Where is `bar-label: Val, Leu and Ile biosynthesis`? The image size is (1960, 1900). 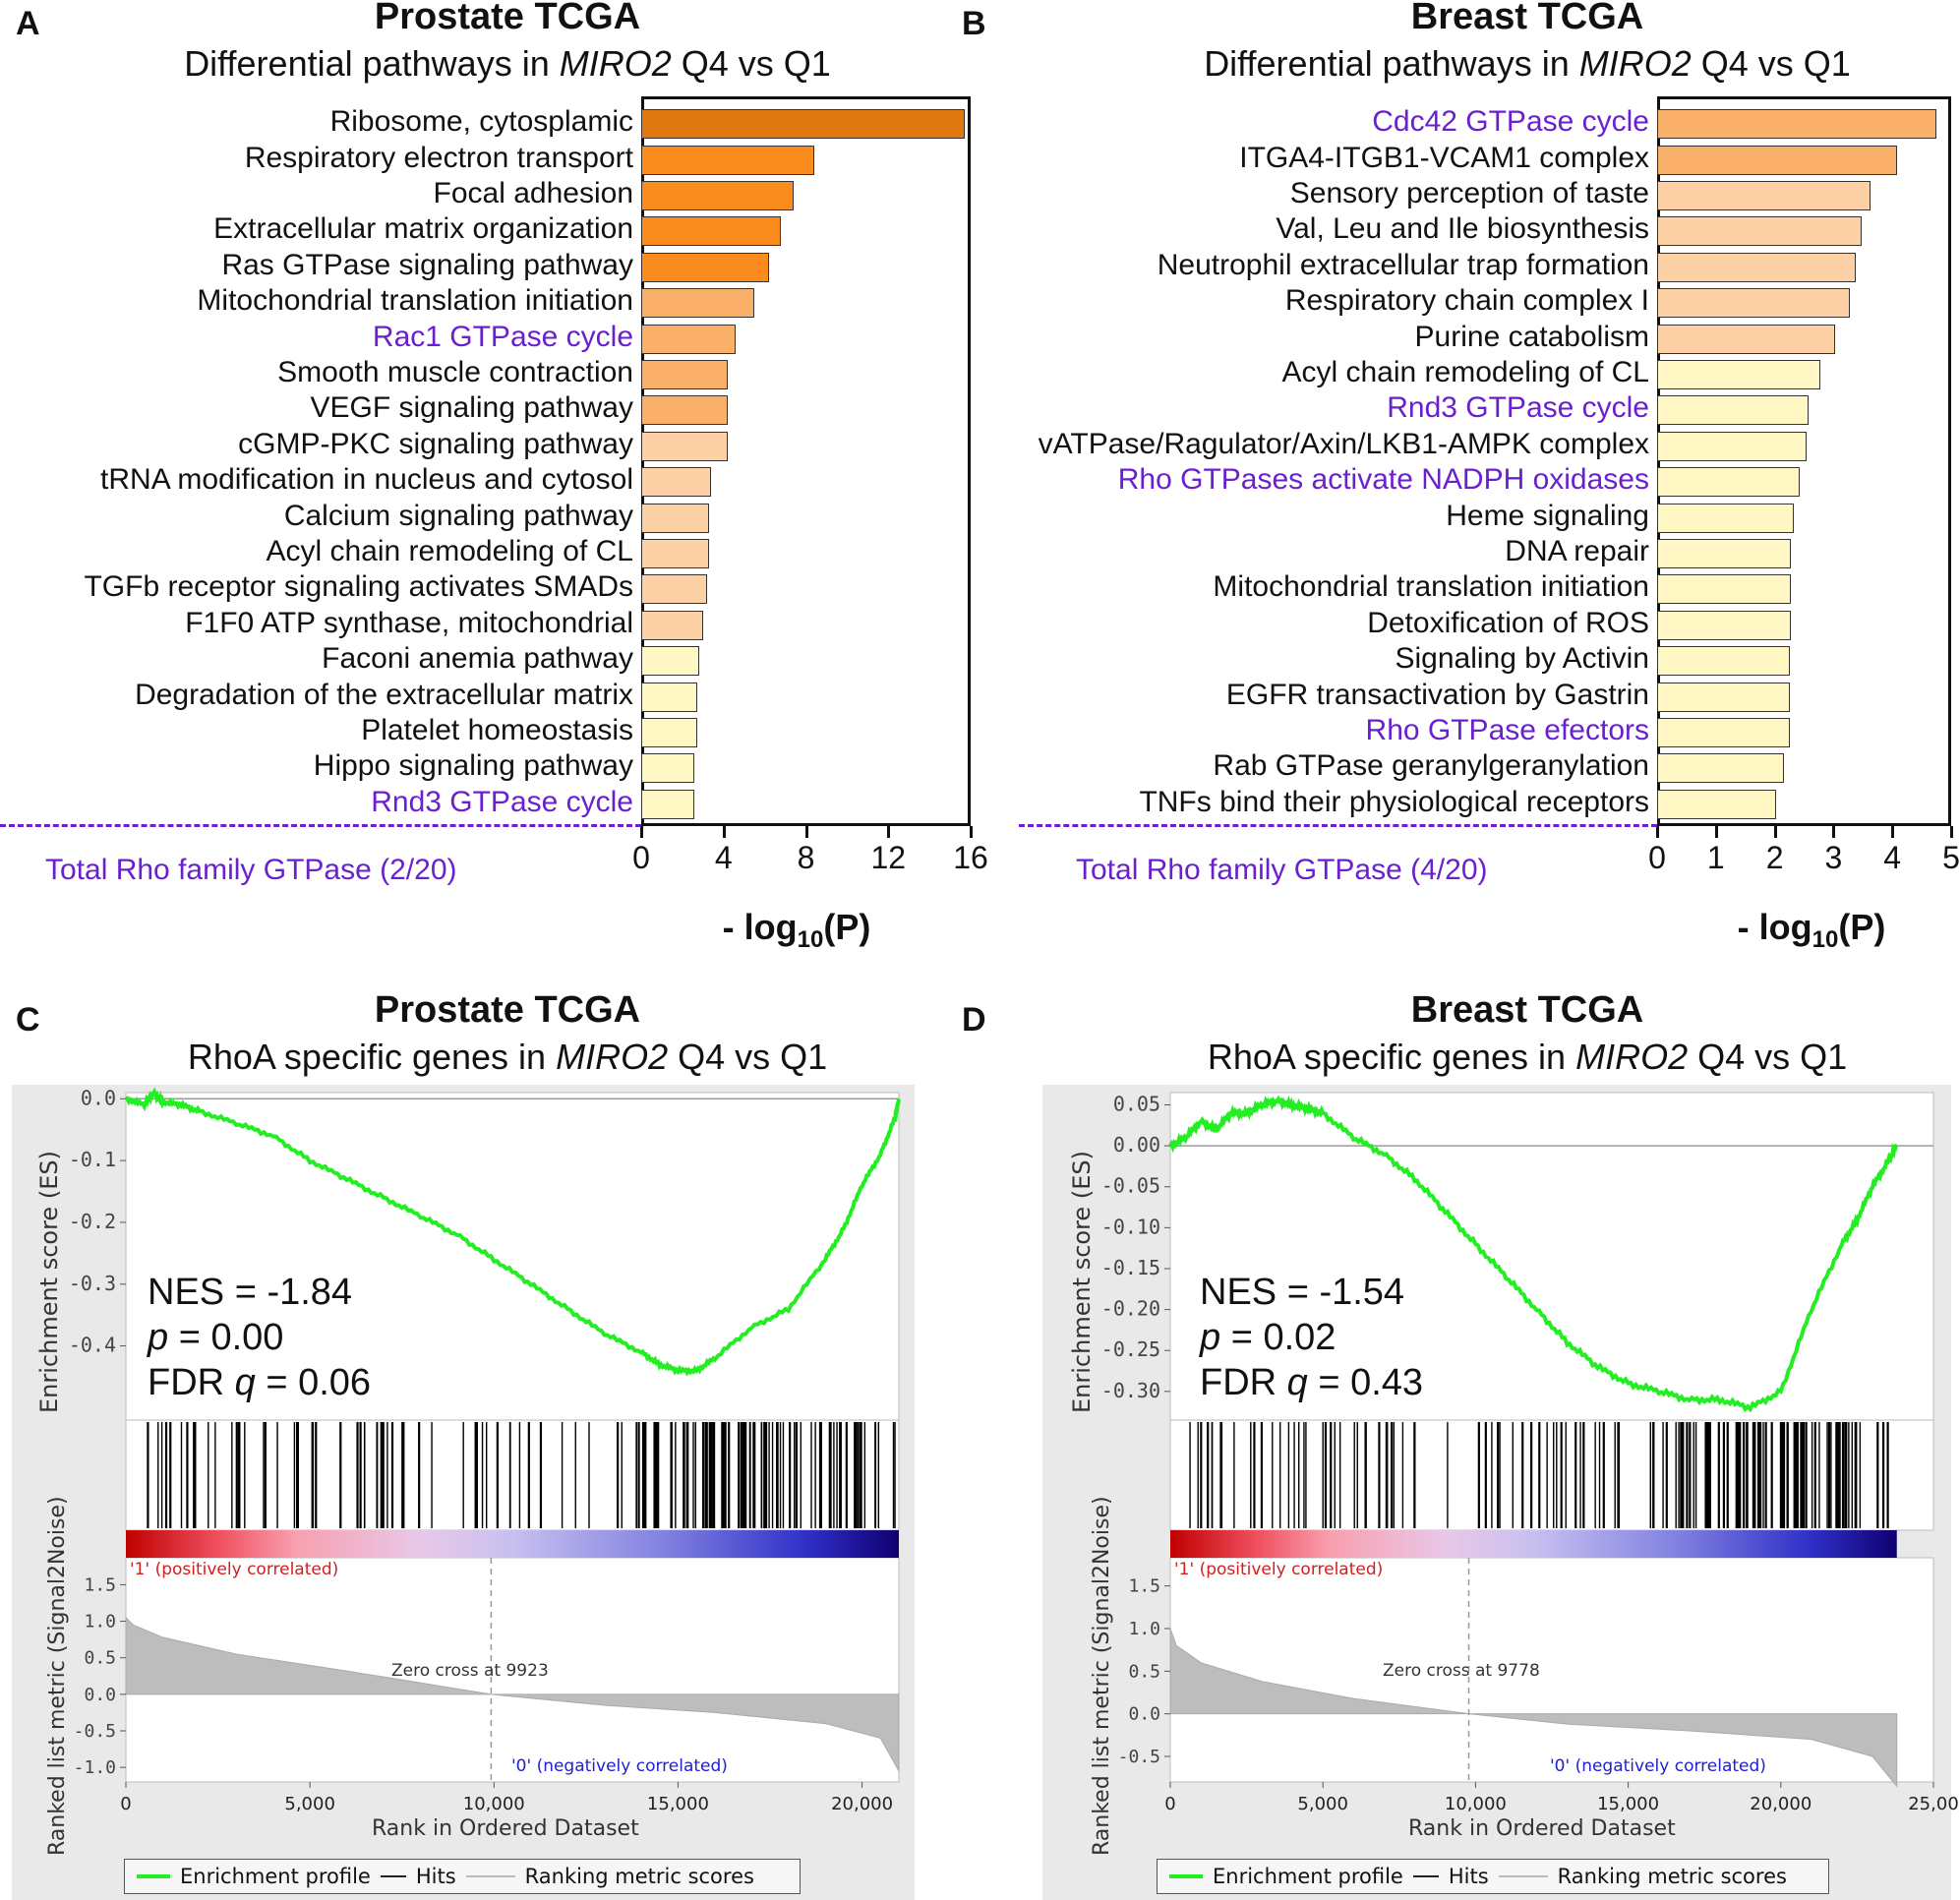 bar-label: Val, Leu and Ile biosynthesis is located at coordinates (1462, 229).